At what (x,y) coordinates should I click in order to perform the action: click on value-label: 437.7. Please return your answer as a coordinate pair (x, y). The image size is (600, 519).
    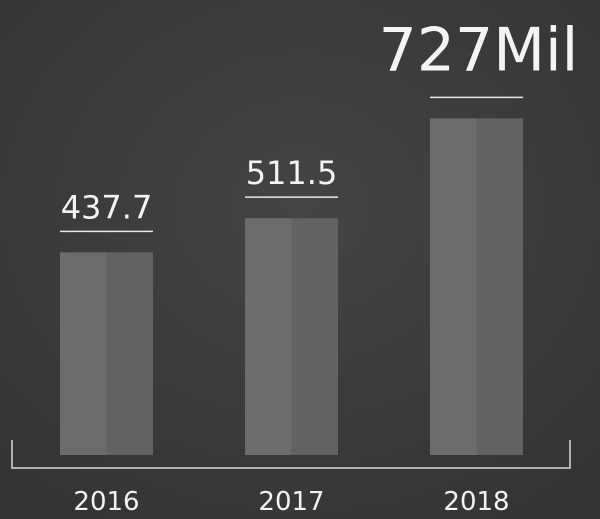
    Looking at the image, I should click on (107, 207).